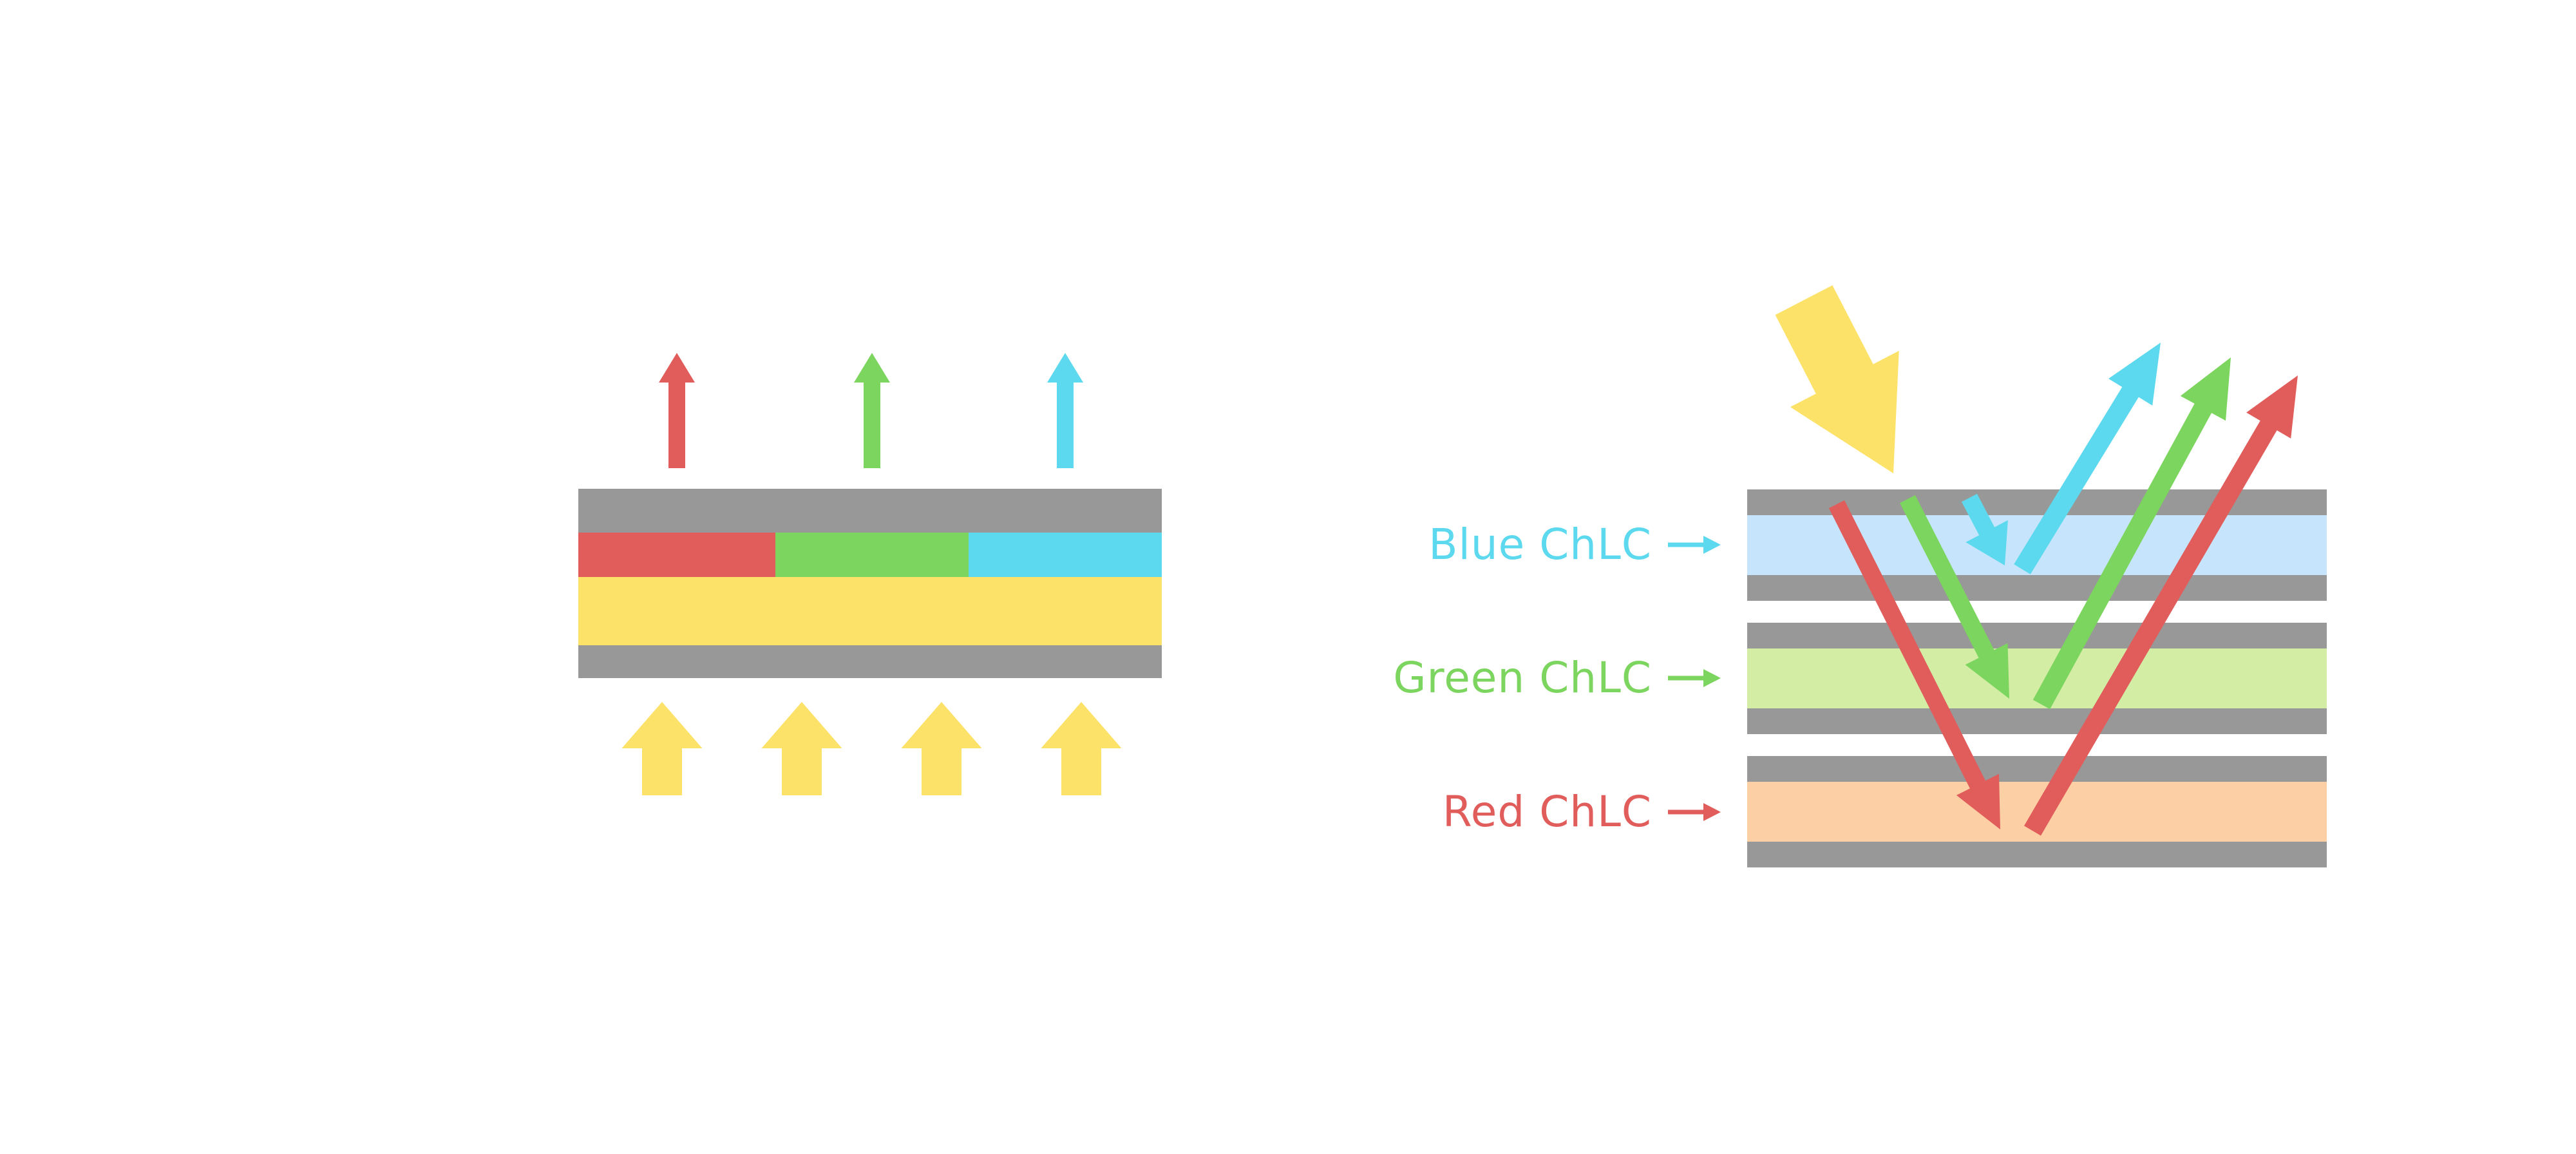  I want to click on left-top-substrate, so click(870, 511).